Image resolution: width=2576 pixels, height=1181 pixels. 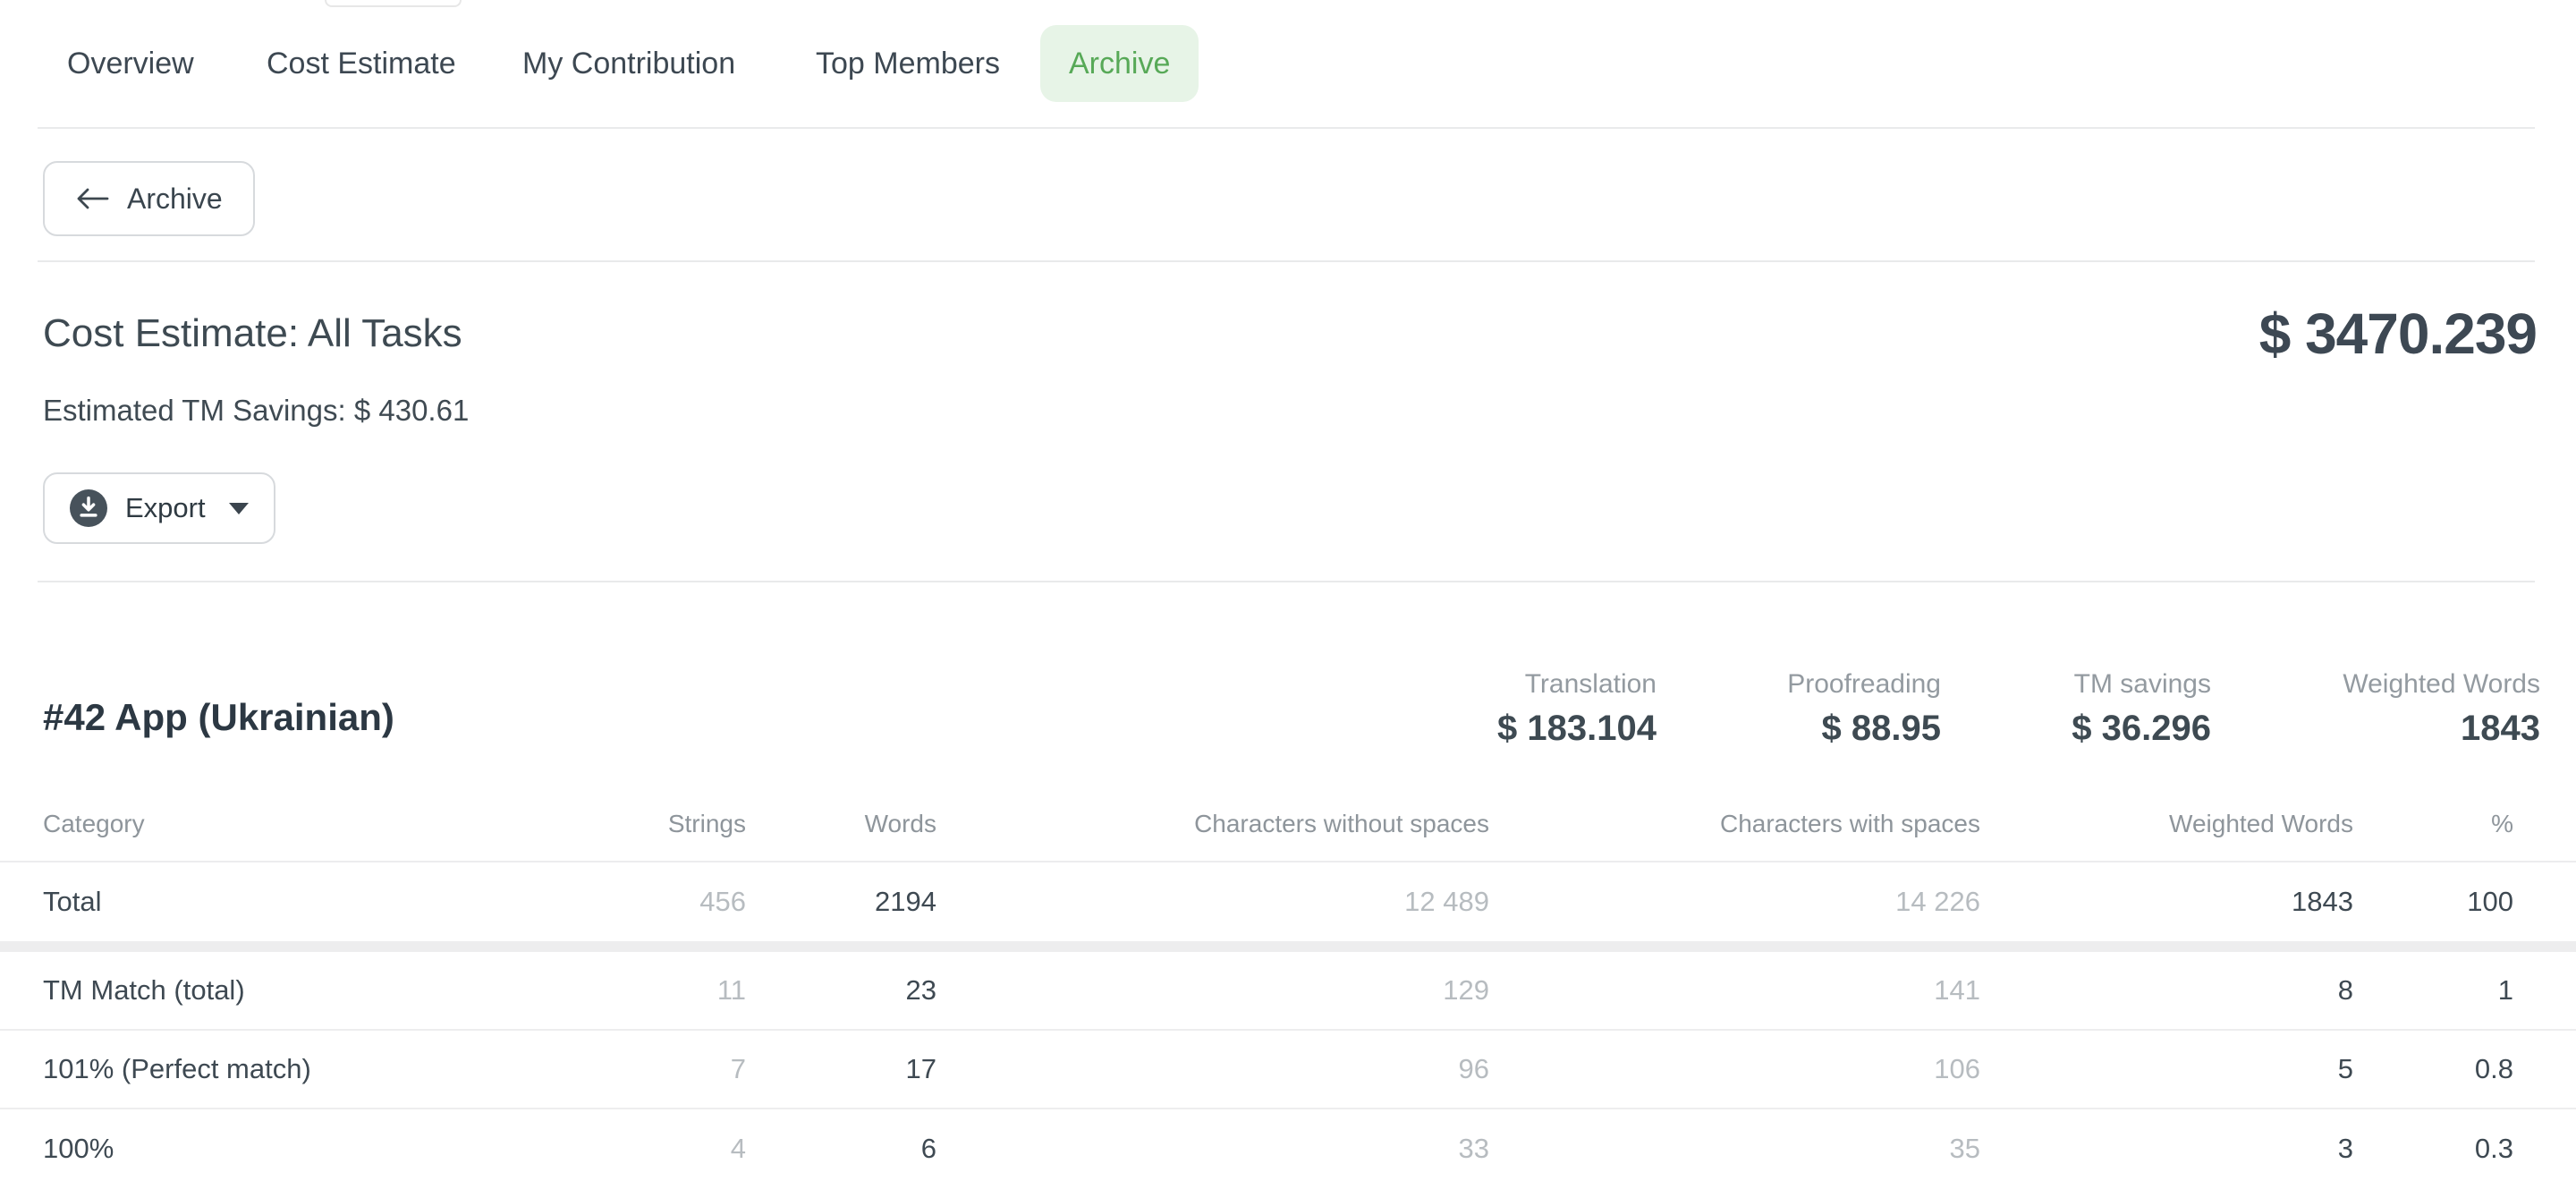 What do you see at coordinates (2141, 728) in the screenshot?
I see `stat-tm-savings-value: $ 36.296` at bounding box center [2141, 728].